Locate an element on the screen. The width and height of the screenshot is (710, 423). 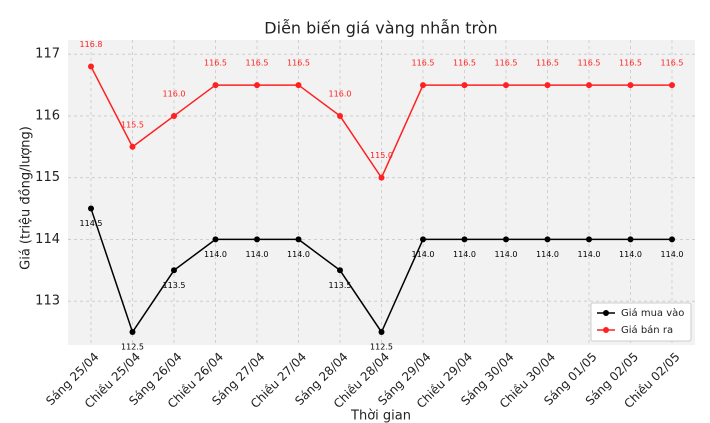
y-axis-label: Giá (triệu đồng/lượng) is located at coordinates (26, 198).